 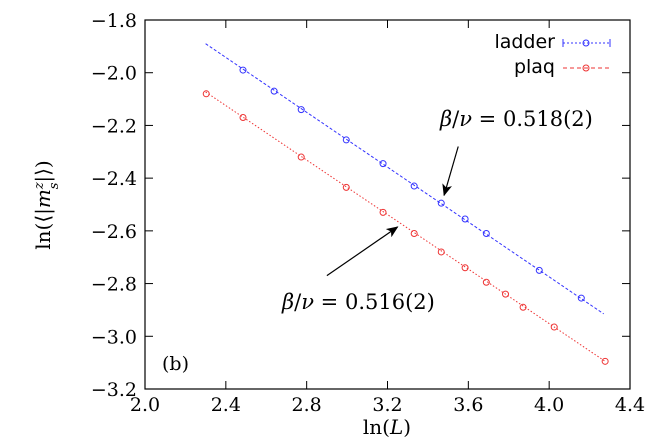 What do you see at coordinates (307, 405) in the screenshot?
I see `x-tick-label: 2.8` at bounding box center [307, 405].